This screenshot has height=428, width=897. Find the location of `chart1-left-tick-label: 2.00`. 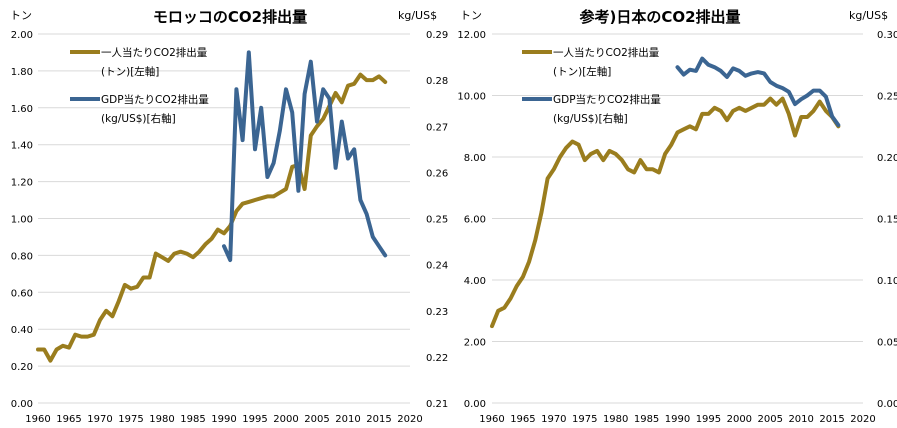

chart1-left-tick-label: 2.00 is located at coordinates (22, 35).